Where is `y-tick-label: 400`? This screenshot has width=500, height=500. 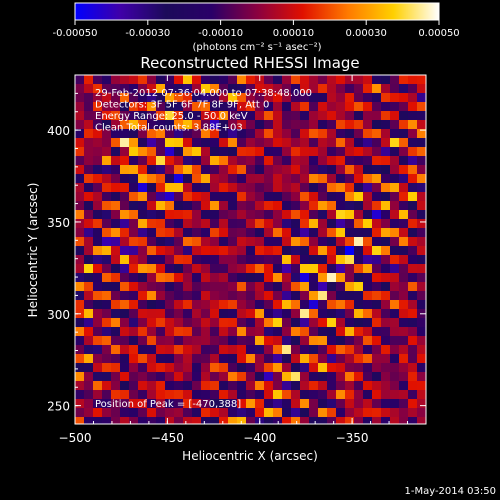 y-tick-label: 400 is located at coordinates (58, 131).